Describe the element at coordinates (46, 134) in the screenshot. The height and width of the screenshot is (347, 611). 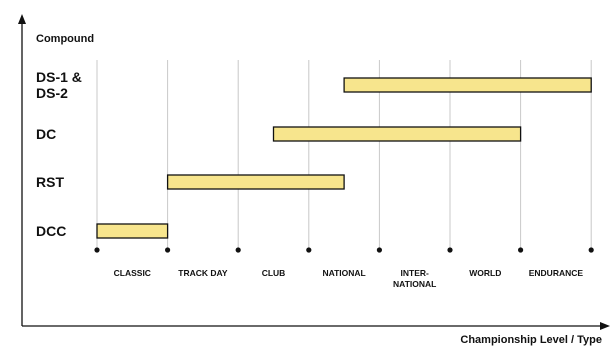
I see `y-category-label: DC` at that location.